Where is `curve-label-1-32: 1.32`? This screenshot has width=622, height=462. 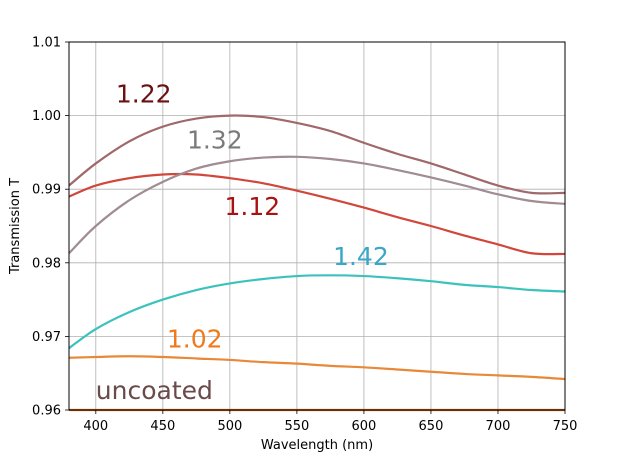 curve-label-1-32: 1.32 is located at coordinates (215, 140).